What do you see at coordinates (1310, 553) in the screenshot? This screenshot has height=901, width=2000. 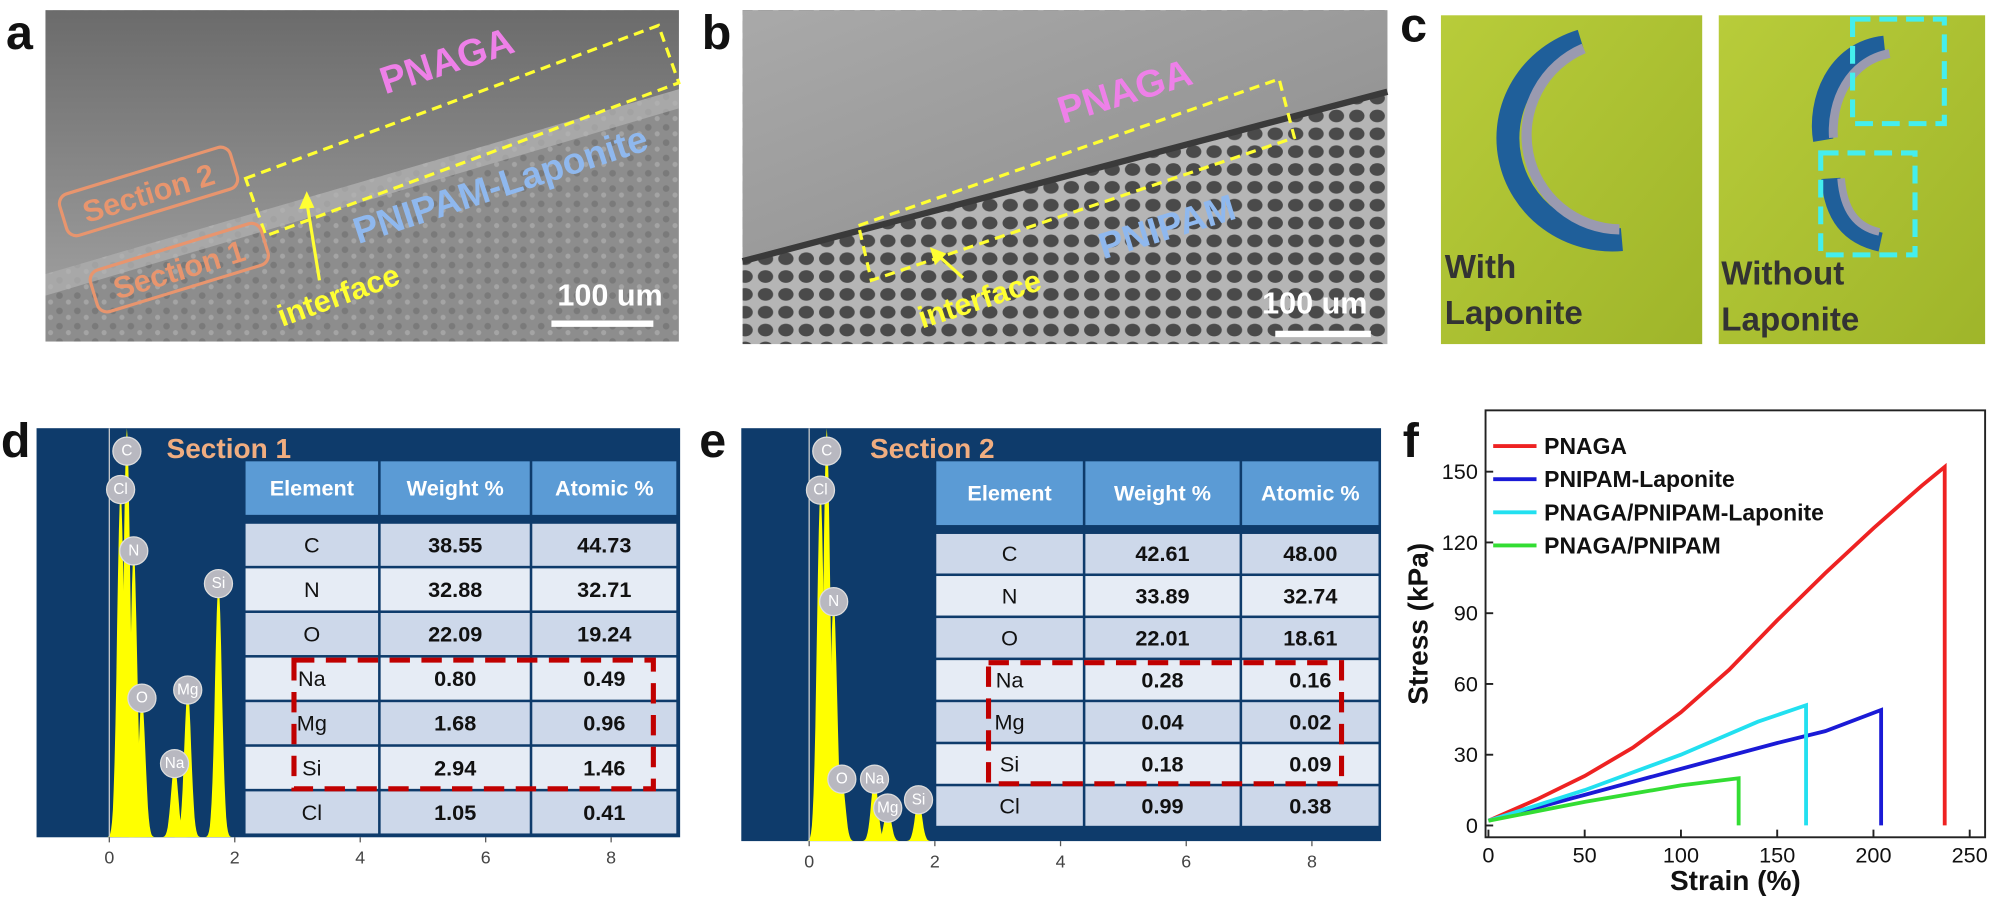 I see `table-text: 48.00` at bounding box center [1310, 553].